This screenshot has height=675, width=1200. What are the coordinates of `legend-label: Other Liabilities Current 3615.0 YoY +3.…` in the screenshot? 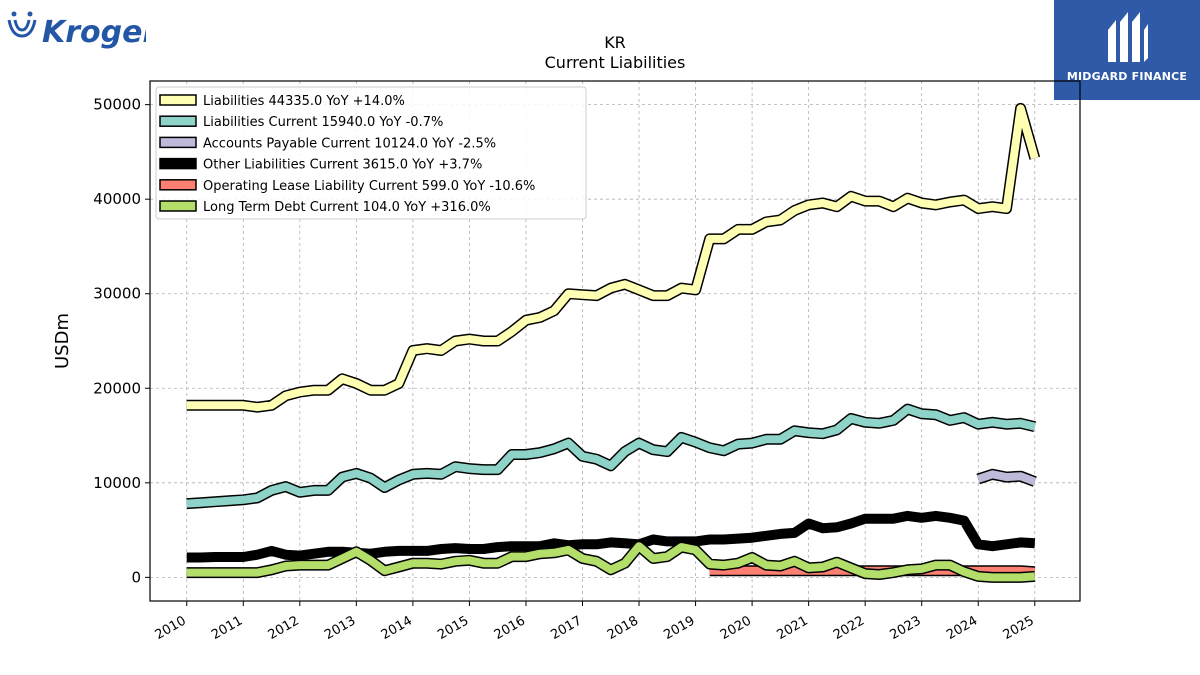 It's located at (342, 165).